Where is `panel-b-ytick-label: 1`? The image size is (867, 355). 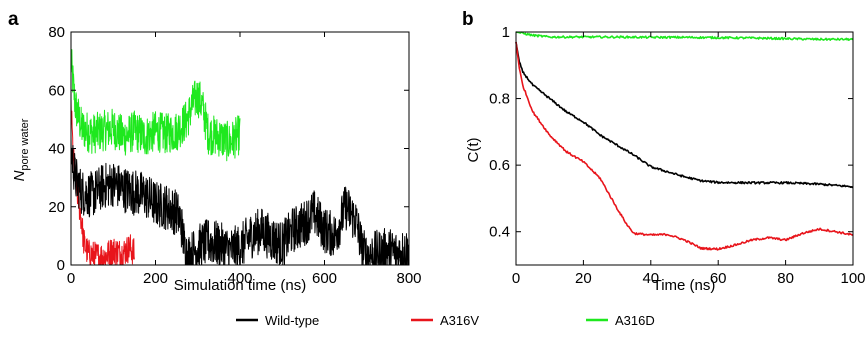
panel-b-ytick-label: 1 is located at coordinates (506, 32).